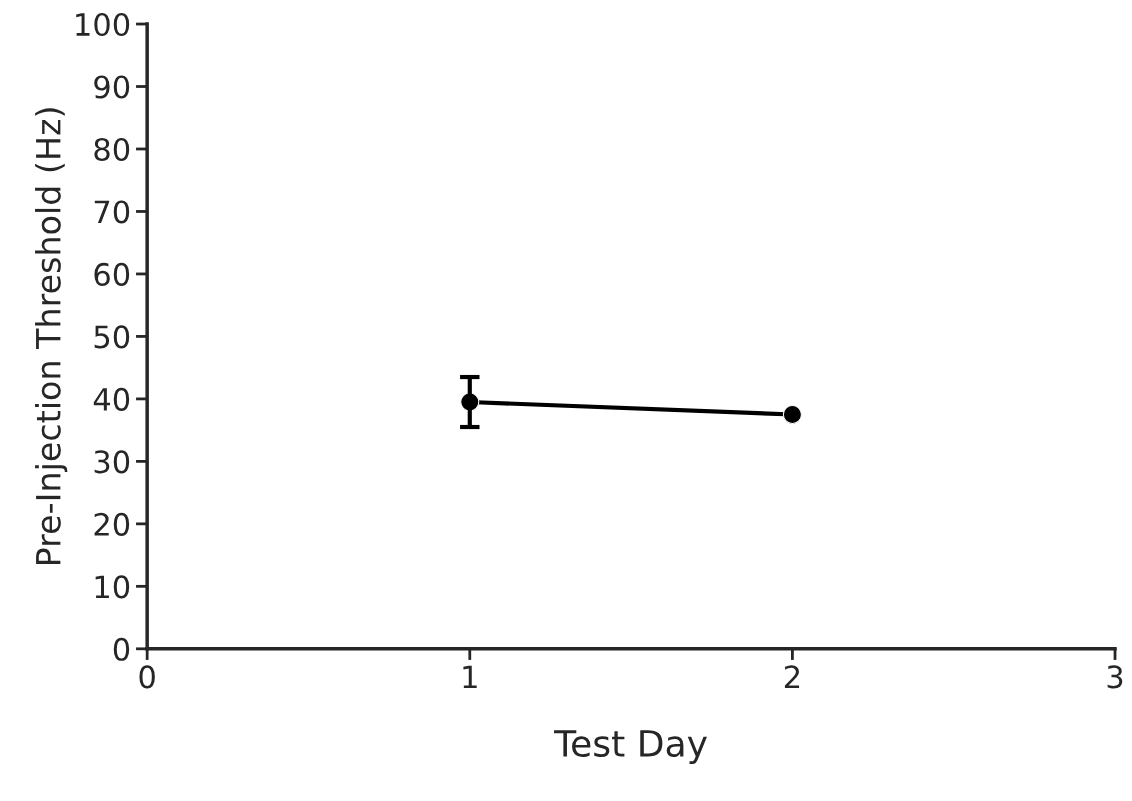 Image resolution: width=1132 pixels, height=801 pixels. I want to click on x-tick-label: 1, so click(470, 676).